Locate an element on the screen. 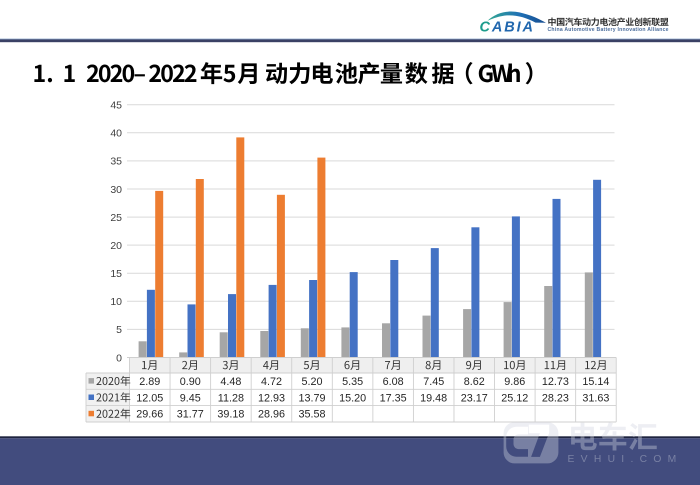 This screenshot has width=700, height=485. svg-text: 19.48 is located at coordinates (433, 398).